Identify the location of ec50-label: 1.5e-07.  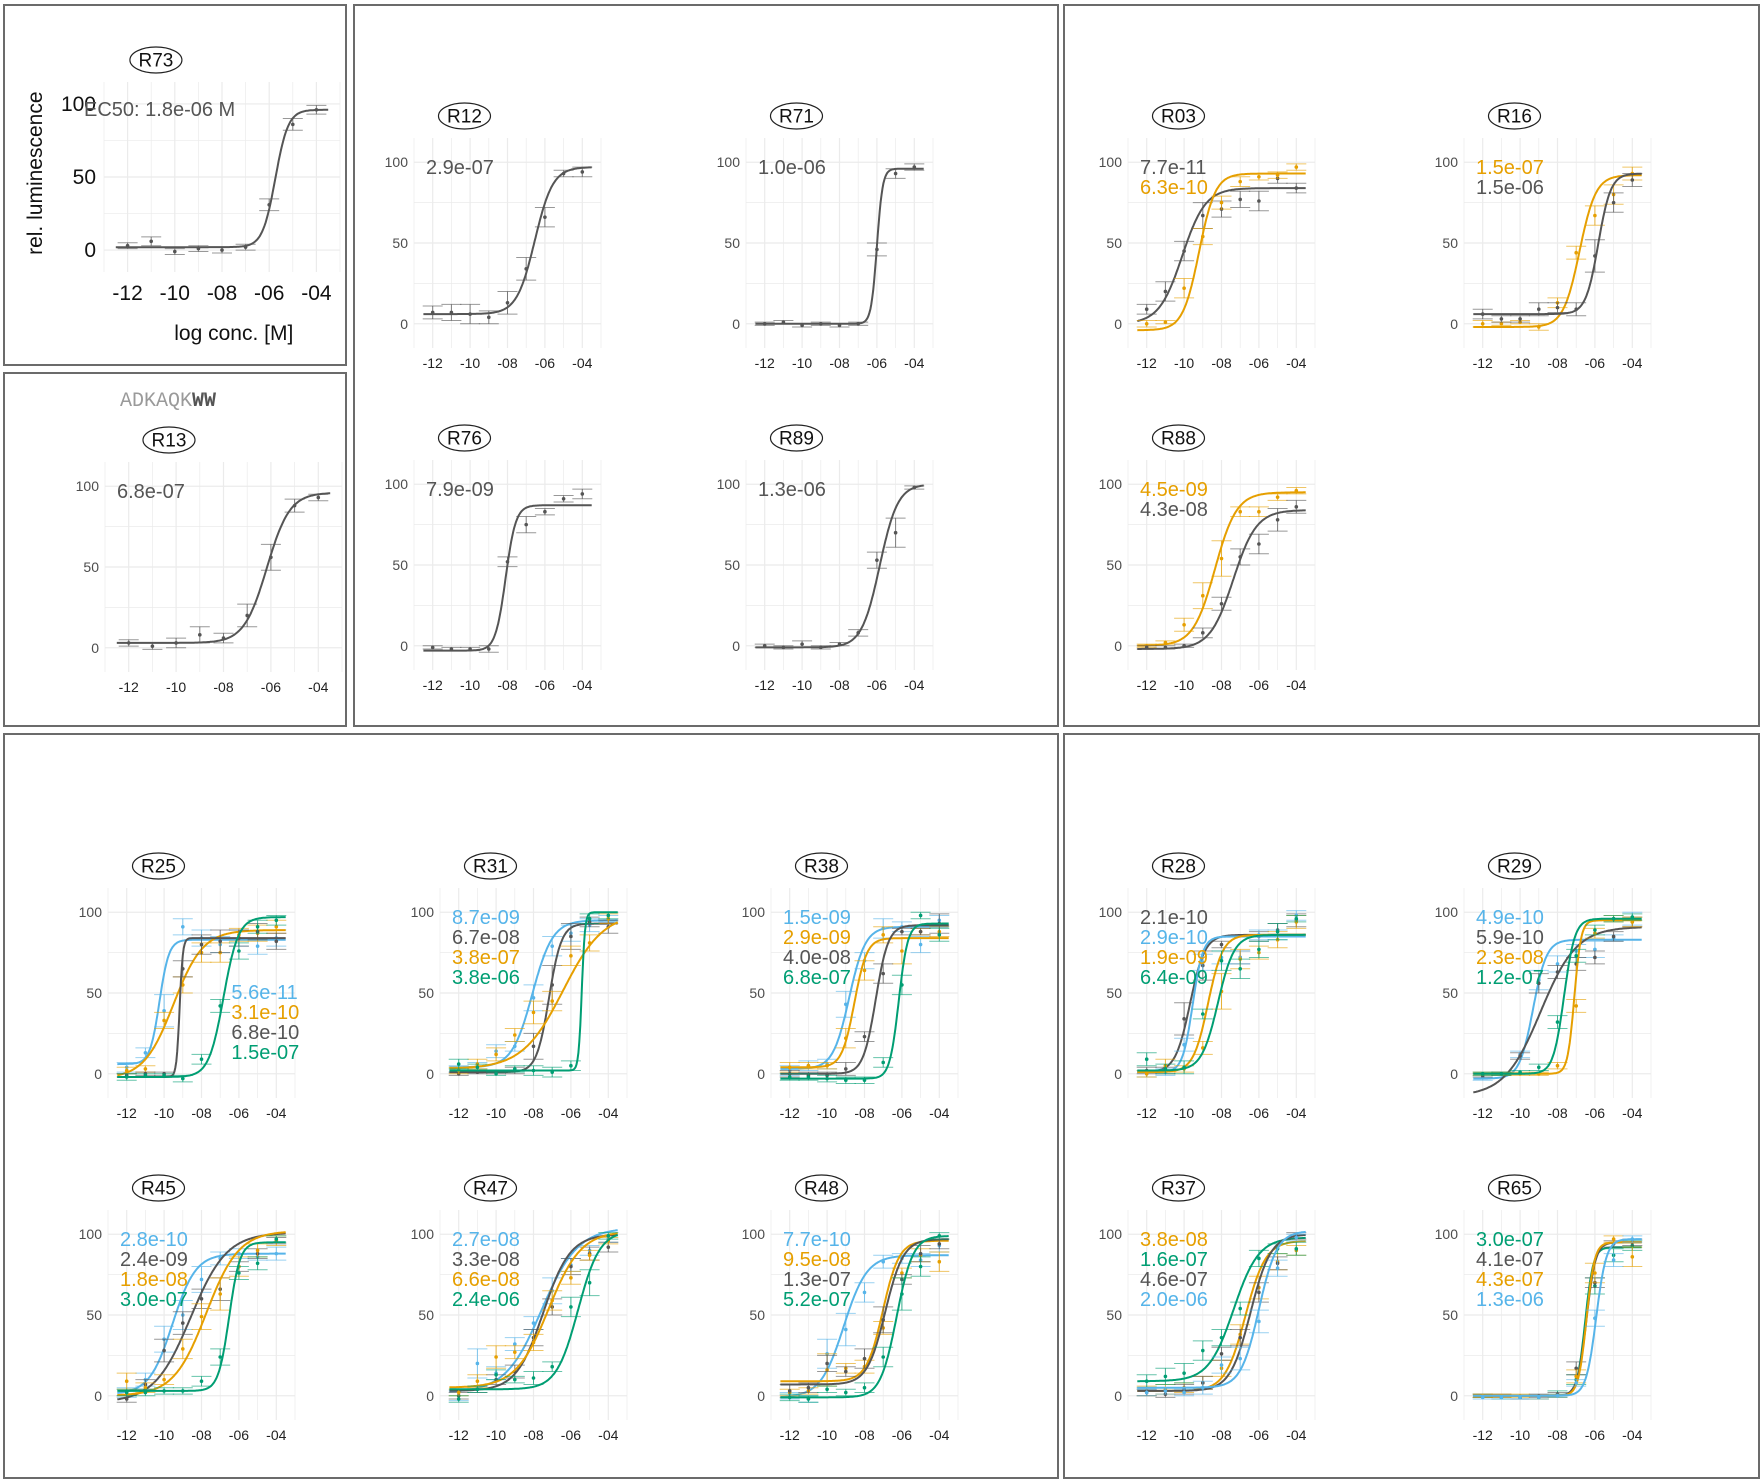
(1510, 168).